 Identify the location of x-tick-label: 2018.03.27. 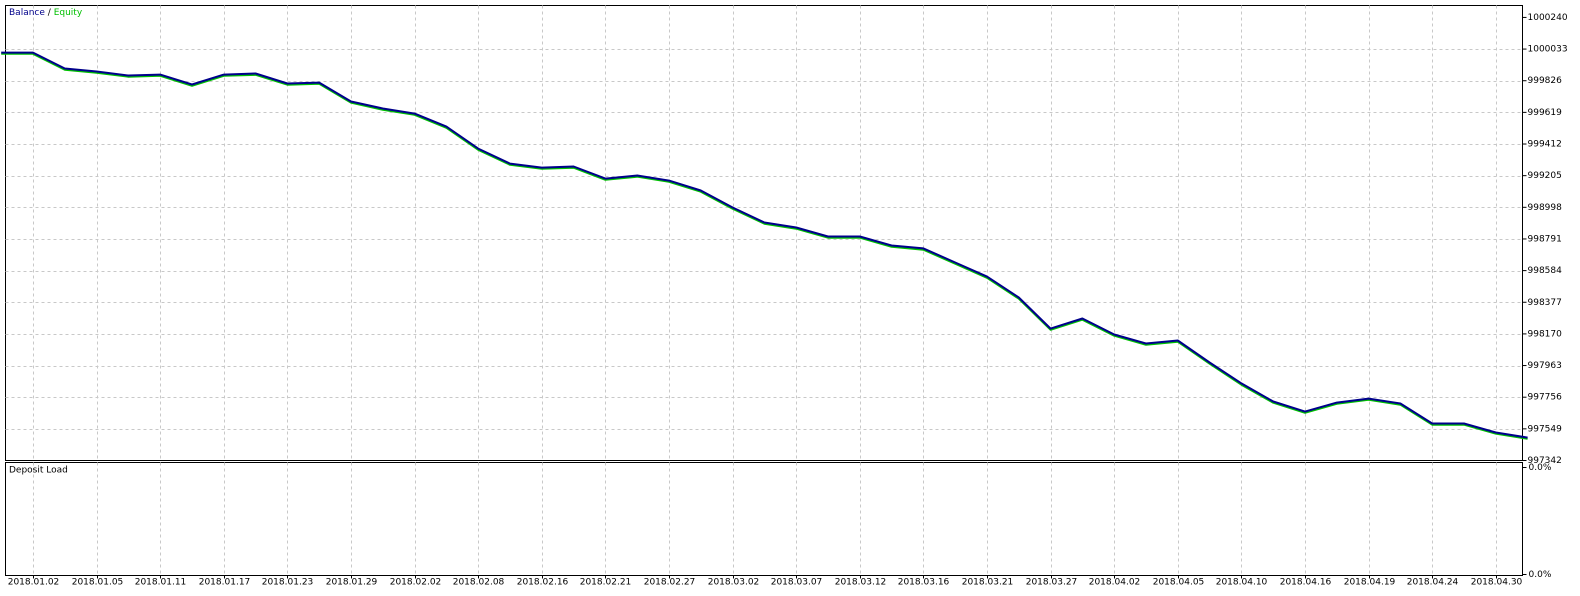
(1052, 583).